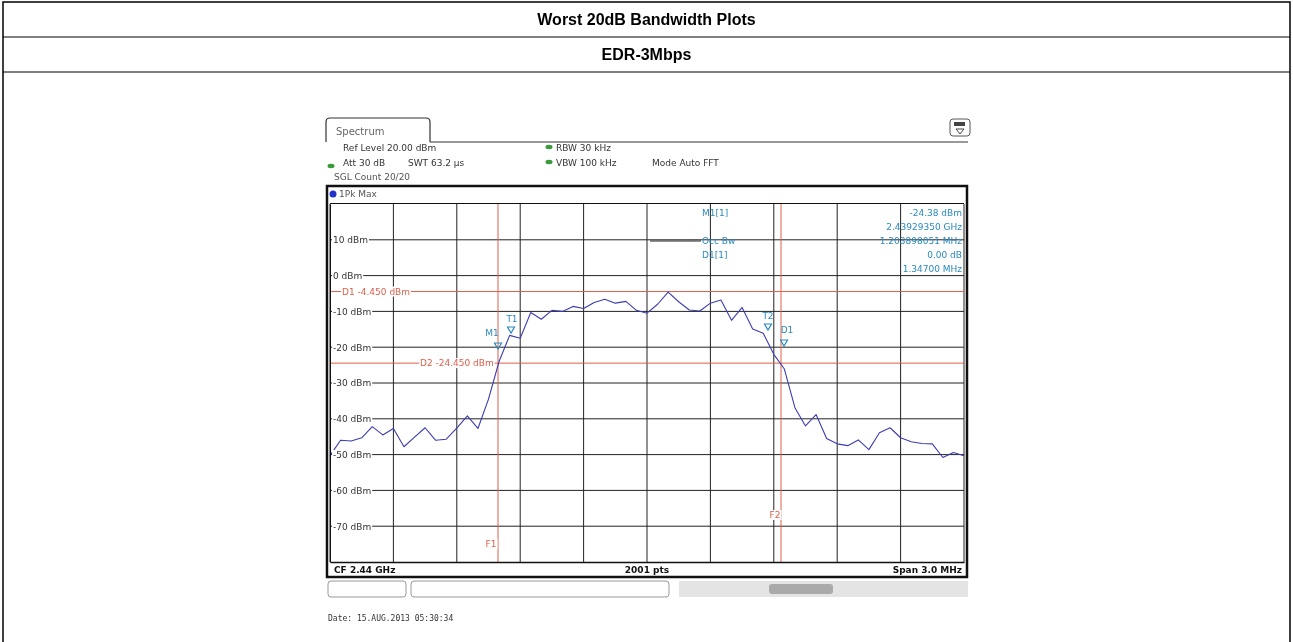 The height and width of the screenshot is (642, 1293). What do you see at coordinates (935, 213) in the screenshot?
I see `annotation: -24.38 dBm` at bounding box center [935, 213].